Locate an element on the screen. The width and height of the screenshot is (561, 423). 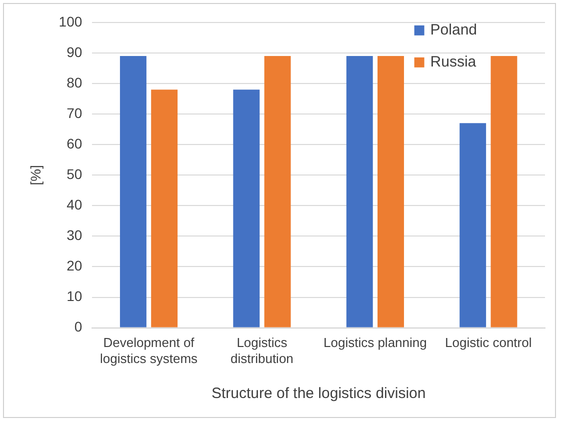
x-tick-label: Logistics planning is located at coordinates (375, 342).